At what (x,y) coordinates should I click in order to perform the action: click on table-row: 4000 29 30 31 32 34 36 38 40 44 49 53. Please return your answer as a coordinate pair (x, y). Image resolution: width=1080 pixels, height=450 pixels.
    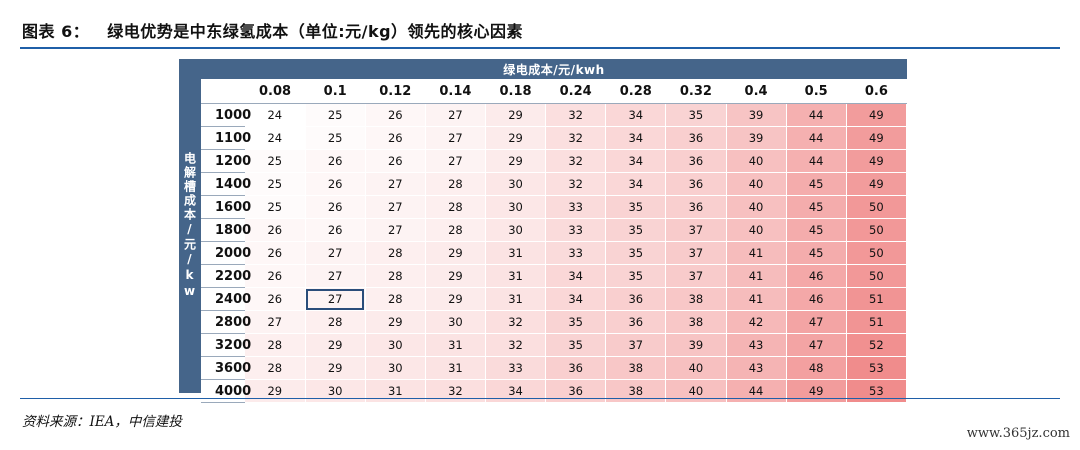
    Looking at the image, I should click on (554, 391).